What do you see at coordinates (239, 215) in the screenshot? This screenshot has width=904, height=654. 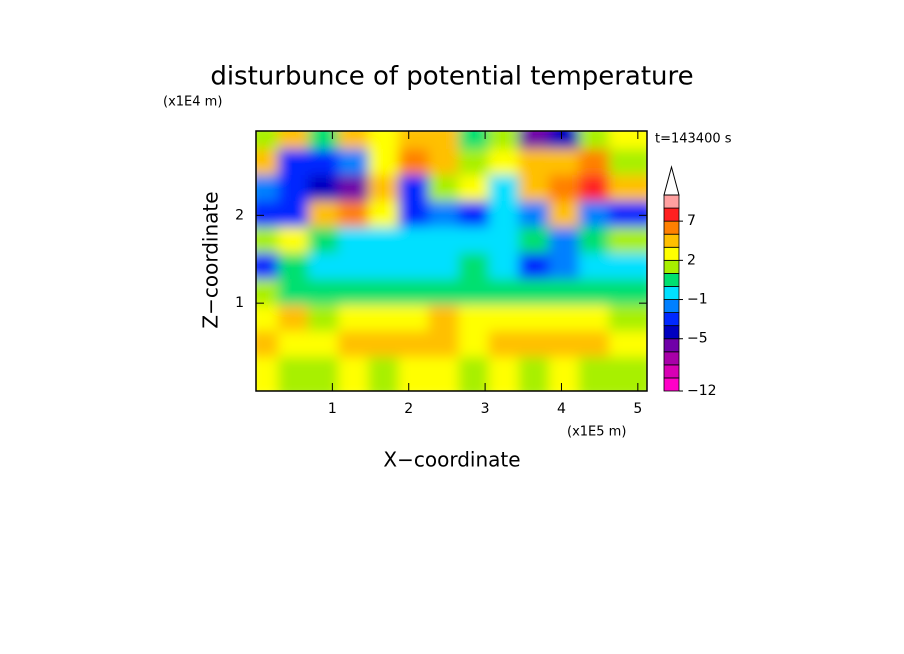 I see `y-tick-label: 2` at bounding box center [239, 215].